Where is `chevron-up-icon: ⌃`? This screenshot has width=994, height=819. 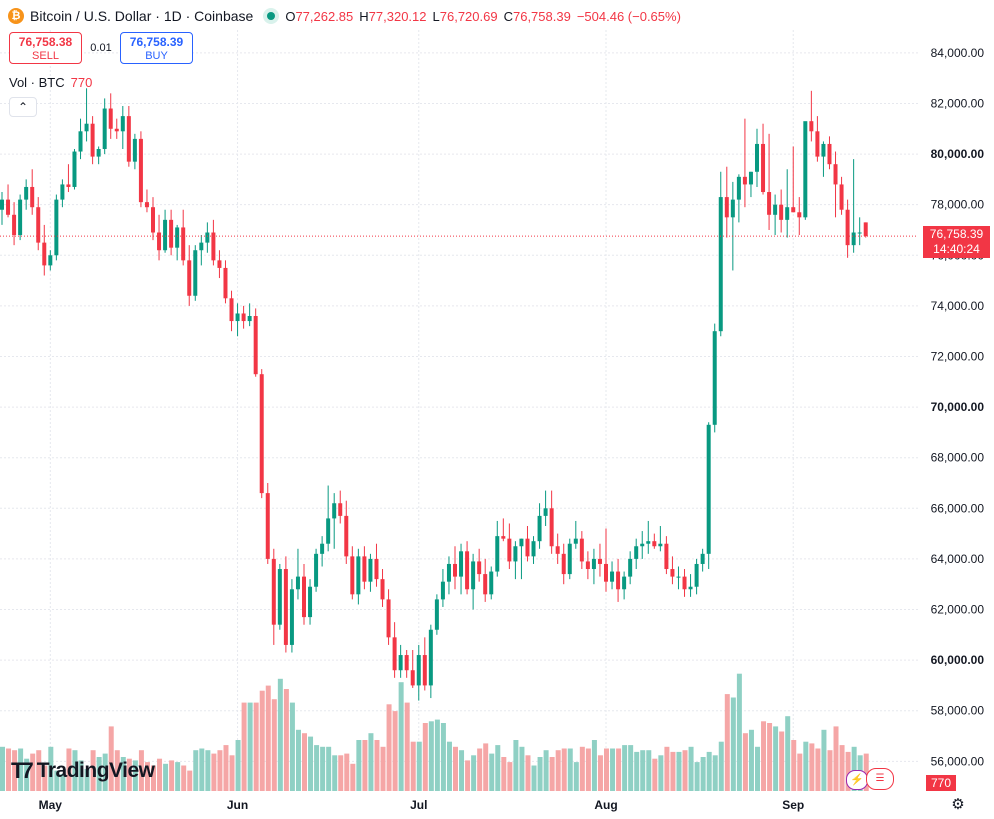
chevron-up-icon: ⌃ is located at coordinates (23, 107).